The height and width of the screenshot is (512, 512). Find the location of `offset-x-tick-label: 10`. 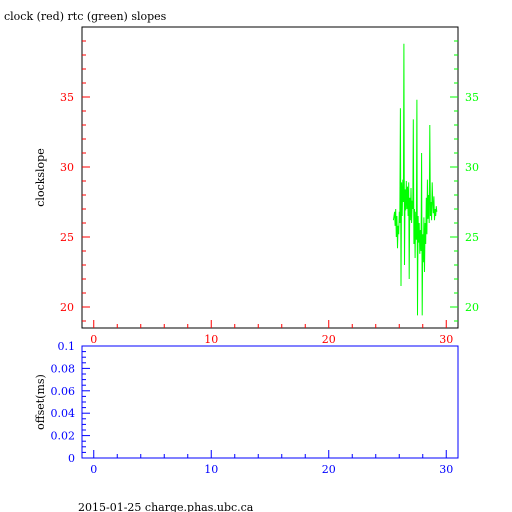

offset-x-tick-label: 10 is located at coordinates (211, 469).